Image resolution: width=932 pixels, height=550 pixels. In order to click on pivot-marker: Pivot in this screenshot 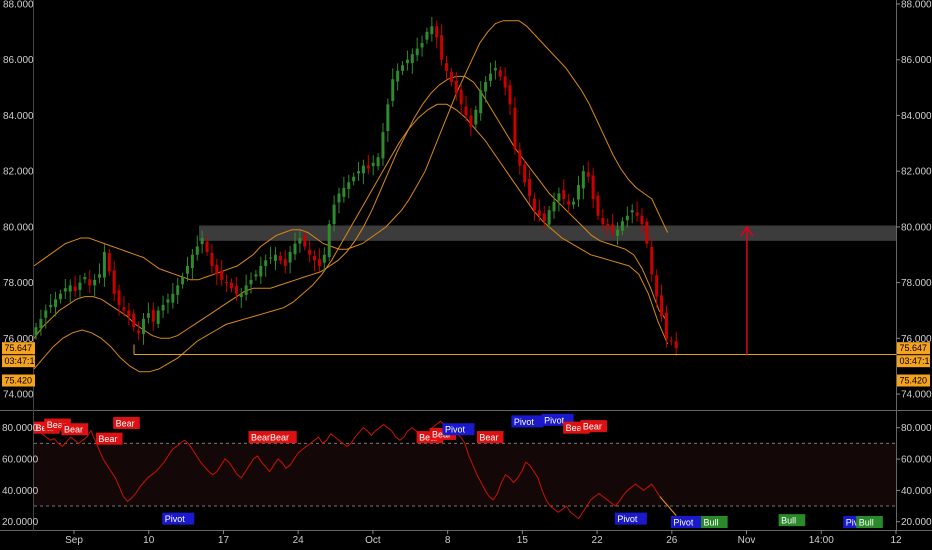, I will do `click(686, 522)`.